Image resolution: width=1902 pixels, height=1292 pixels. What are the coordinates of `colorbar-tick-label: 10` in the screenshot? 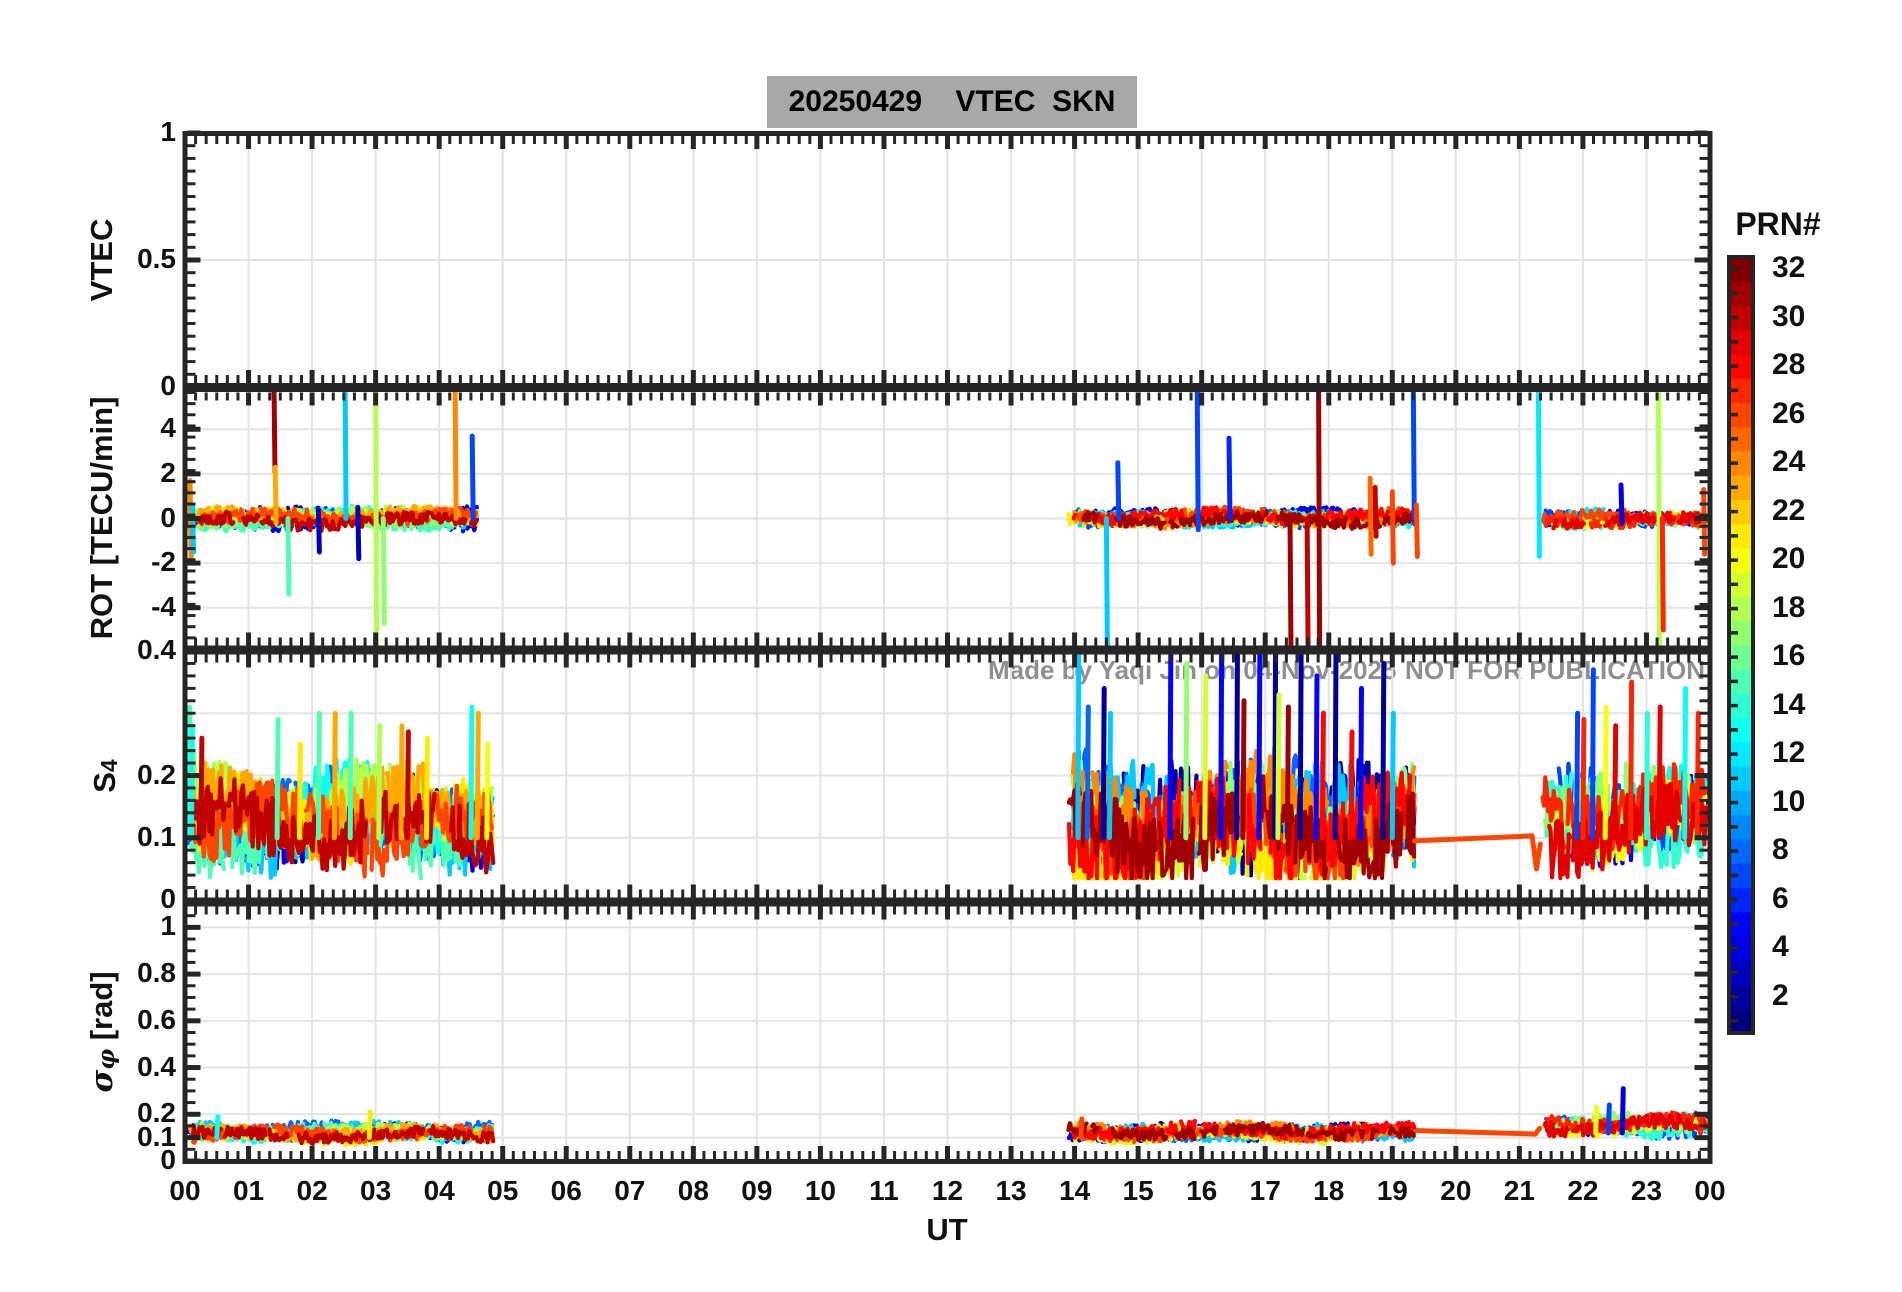 It's located at (1789, 801).